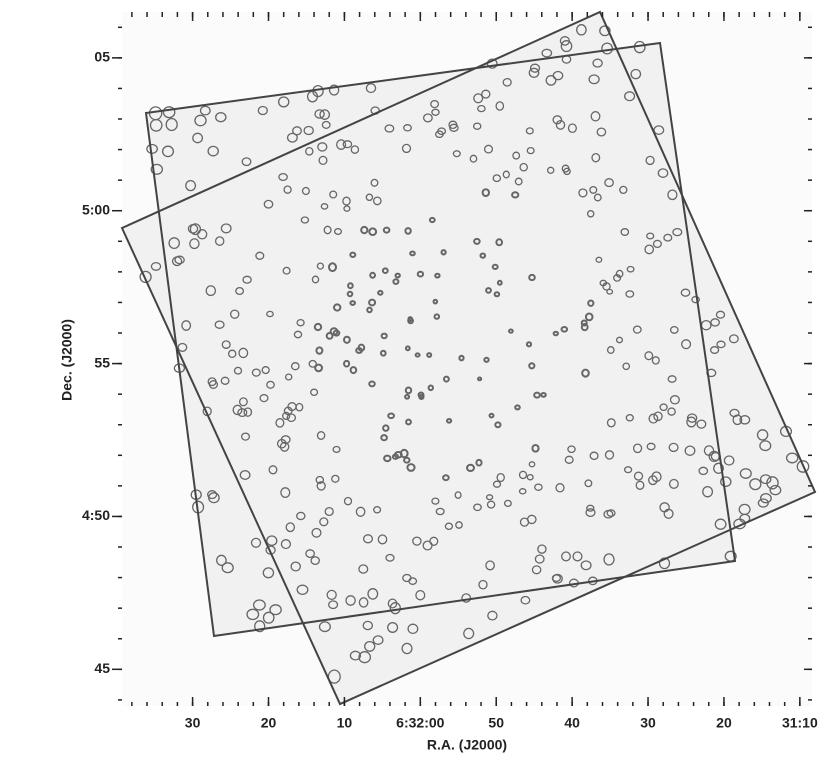 This screenshot has height=772, width=830. I want to click on x-tick-label: 50, so click(496, 723).